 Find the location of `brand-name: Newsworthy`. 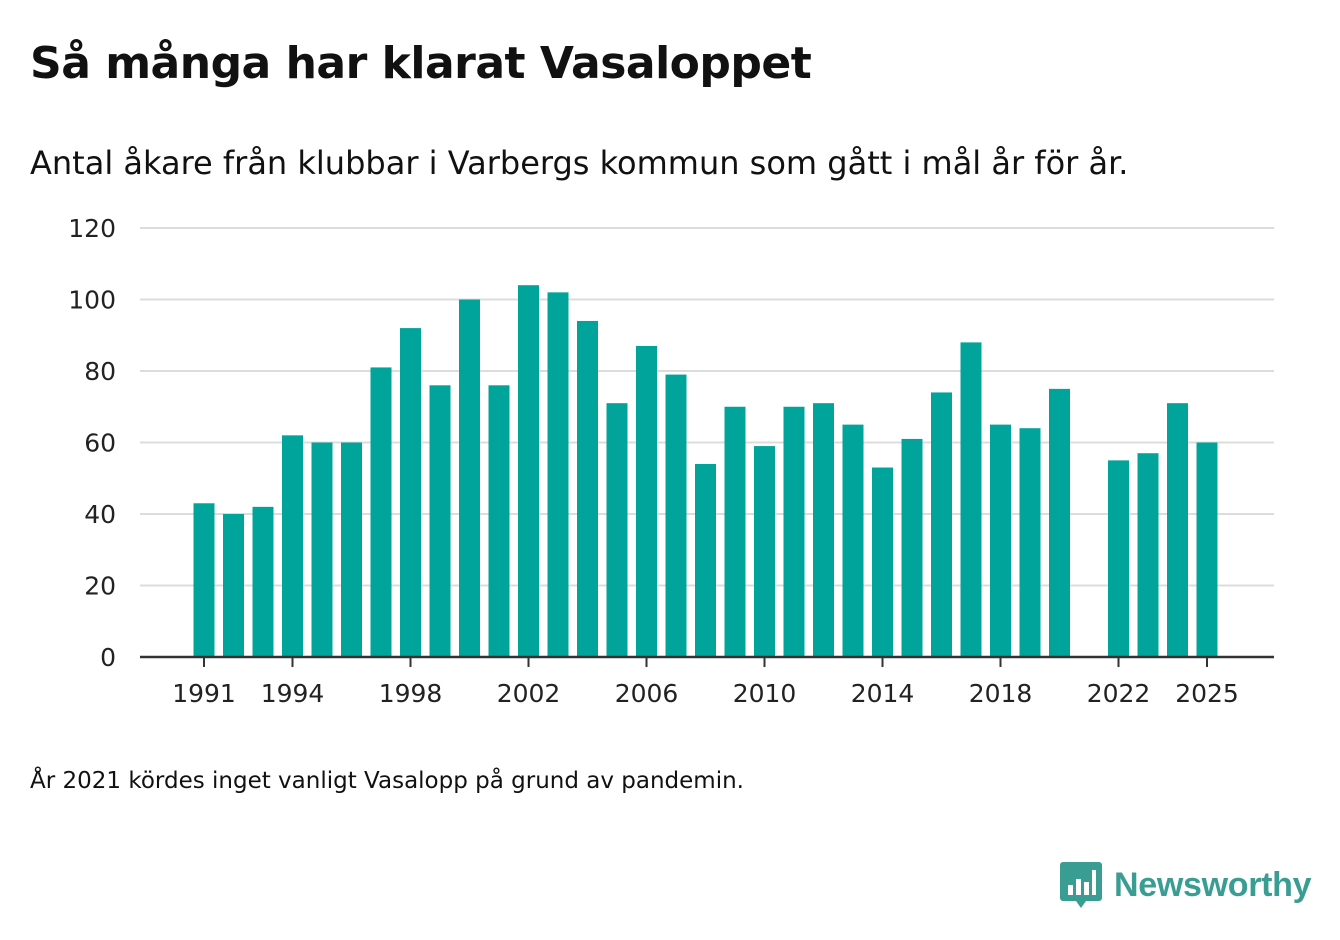

brand-name: Newsworthy is located at coordinates (1213, 884).